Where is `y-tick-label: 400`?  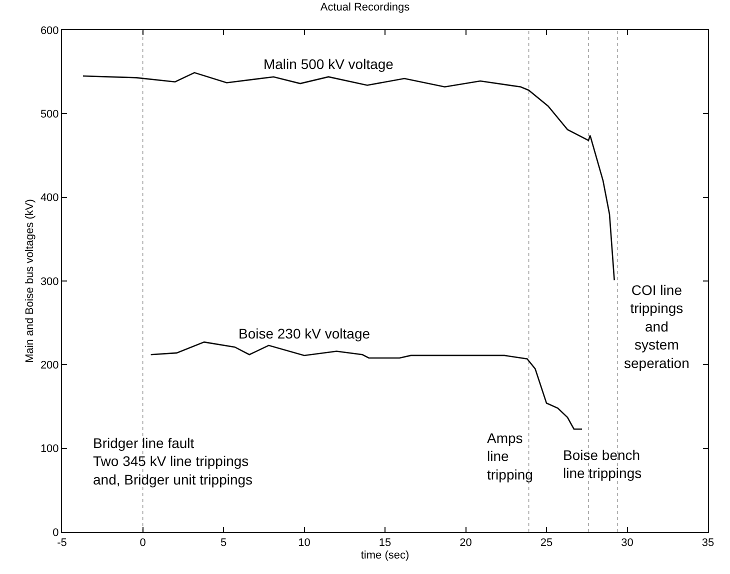 y-tick-label: 400 is located at coordinates (49, 198).